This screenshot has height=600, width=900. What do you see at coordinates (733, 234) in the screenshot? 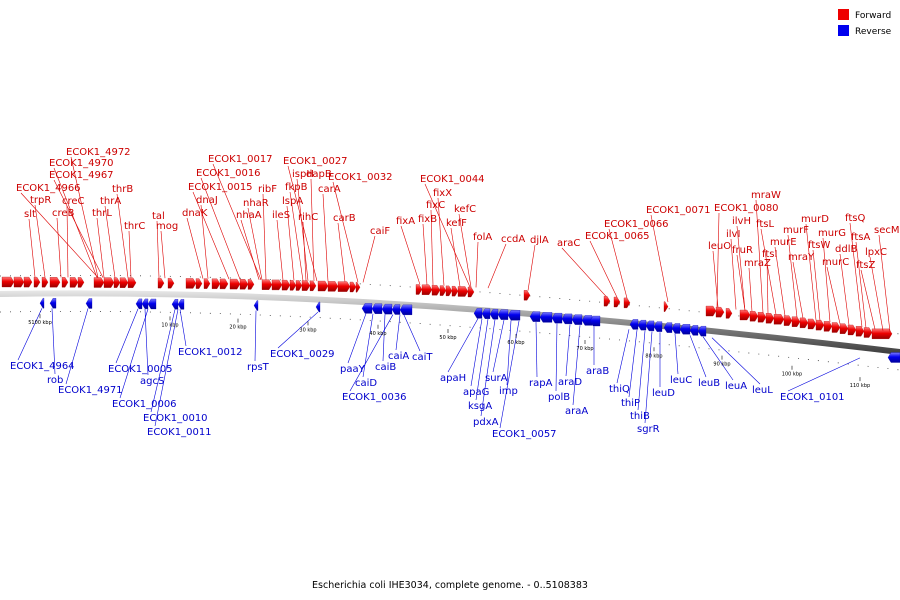
I see `forward-gene-label-ilvi: ilvI` at bounding box center [733, 234].